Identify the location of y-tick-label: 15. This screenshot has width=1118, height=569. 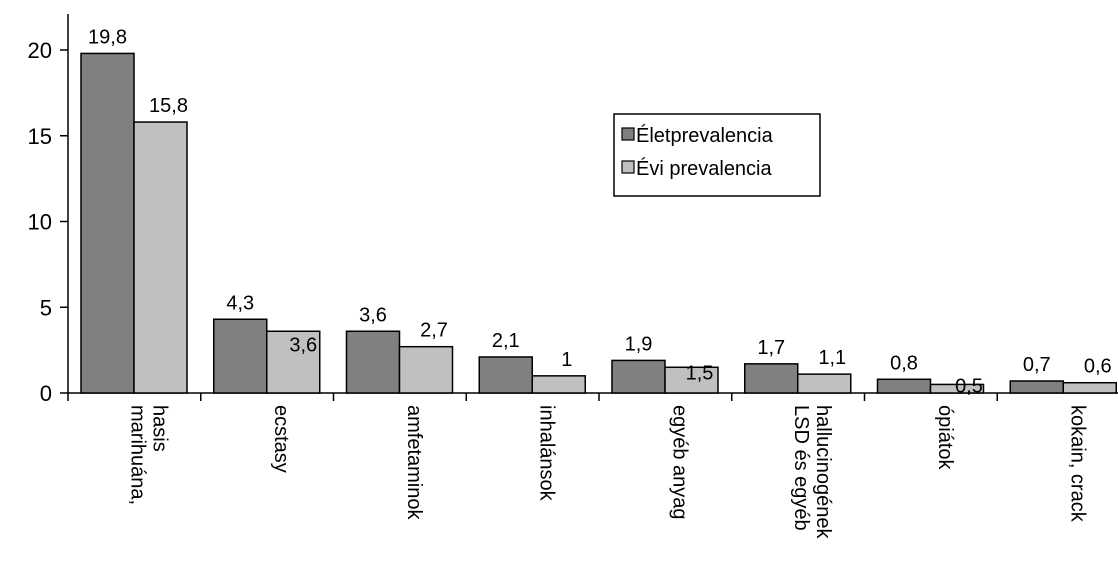
(40, 136).